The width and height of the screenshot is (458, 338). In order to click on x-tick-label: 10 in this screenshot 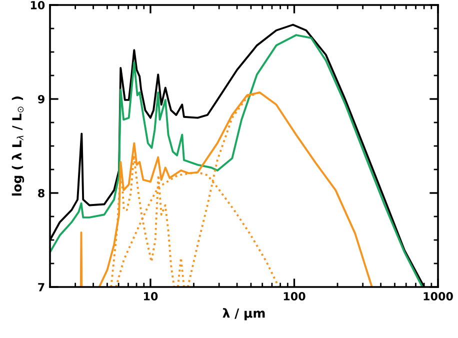, I will do `click(151, 296)`.